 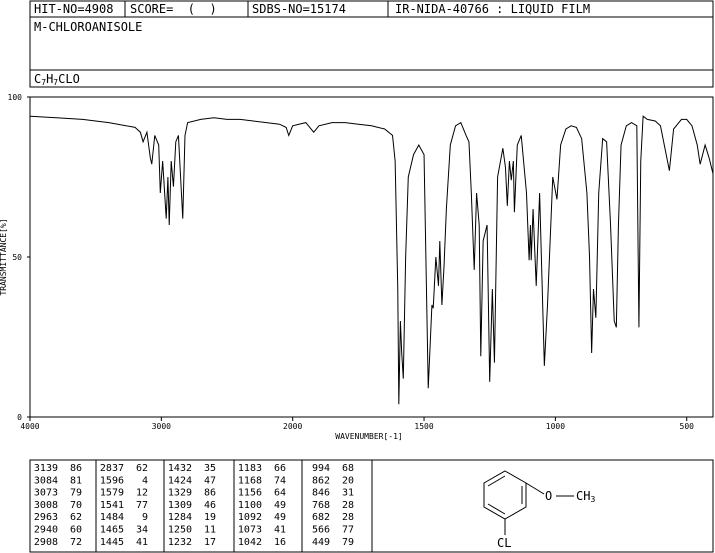 What do you see at coordinates (76, 505) in the screenshot?
I see `peak-transmittance: 70` at bounding box center [76, 505].